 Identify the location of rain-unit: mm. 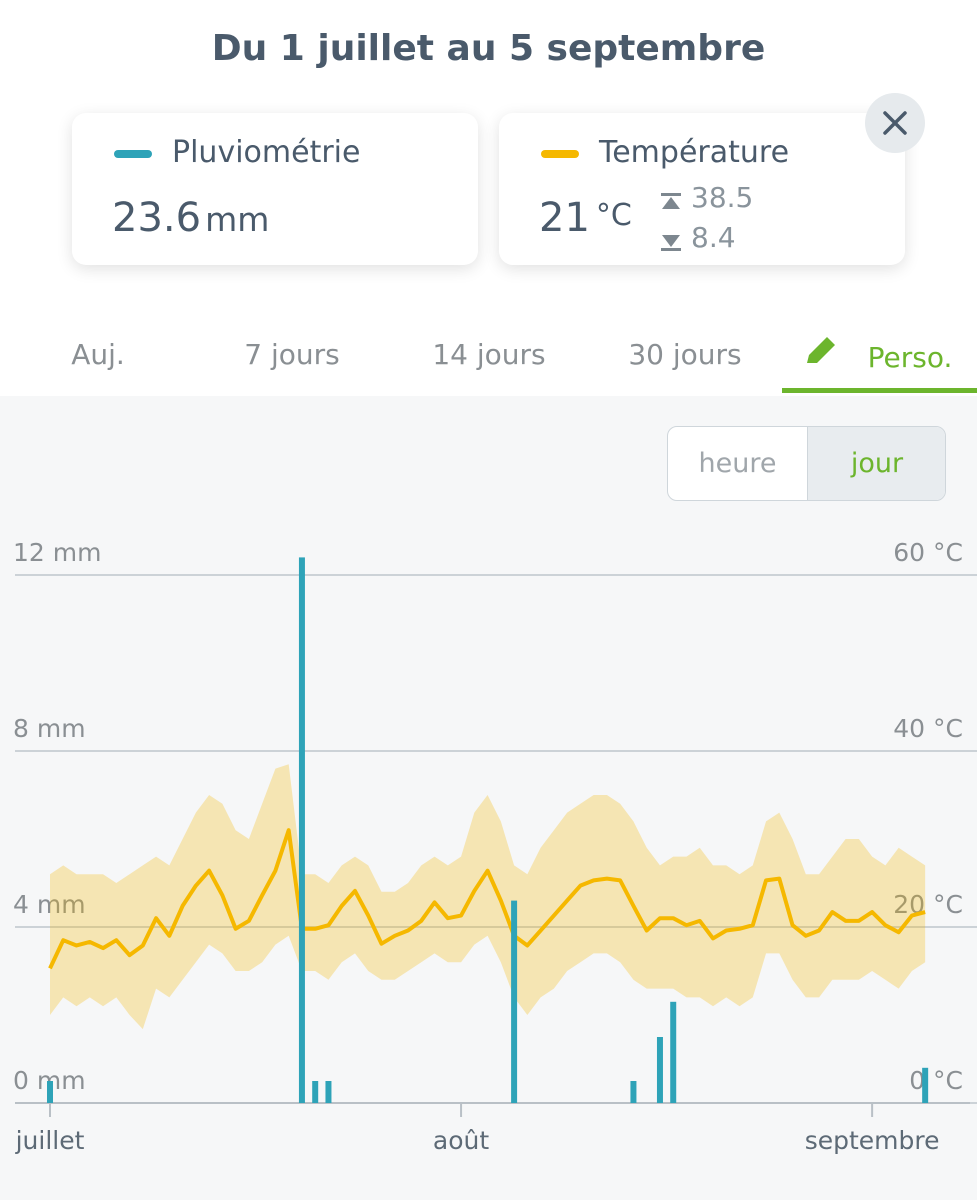
(237, 219).